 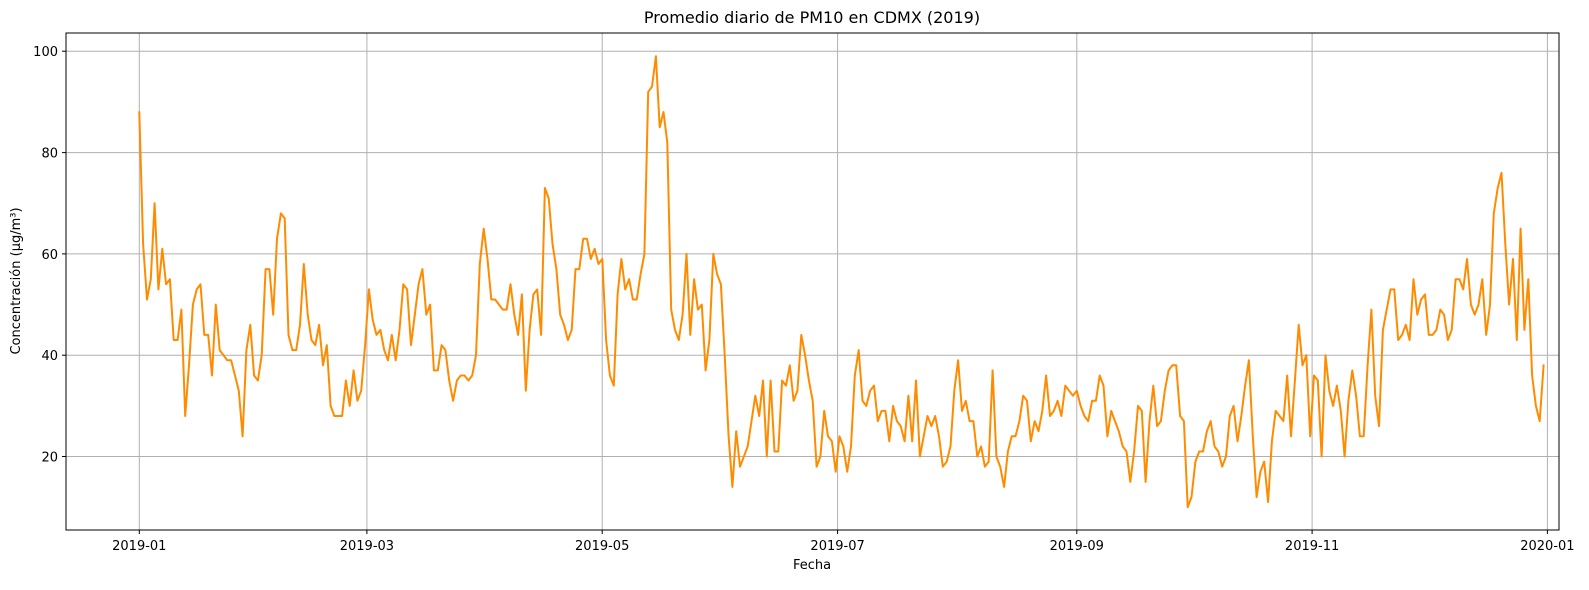 I want to click on chart-title: Promedio diario de PM10 en CDMX (2019), so click(x=812, y=17).